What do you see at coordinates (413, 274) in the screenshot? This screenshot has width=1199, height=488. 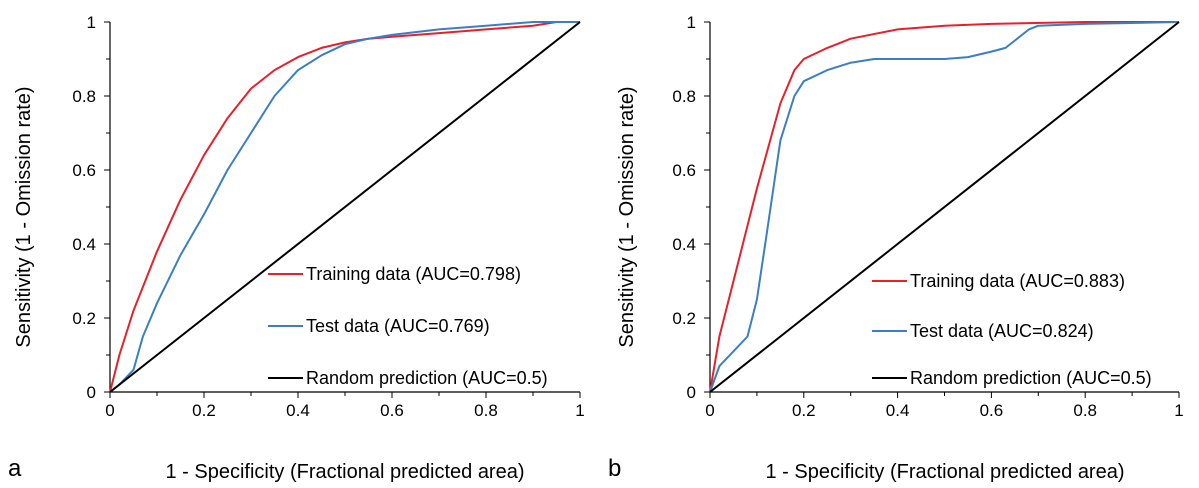 I see `legend-label: Training data (AUC=0.798)` at bounding box center [413, 274].